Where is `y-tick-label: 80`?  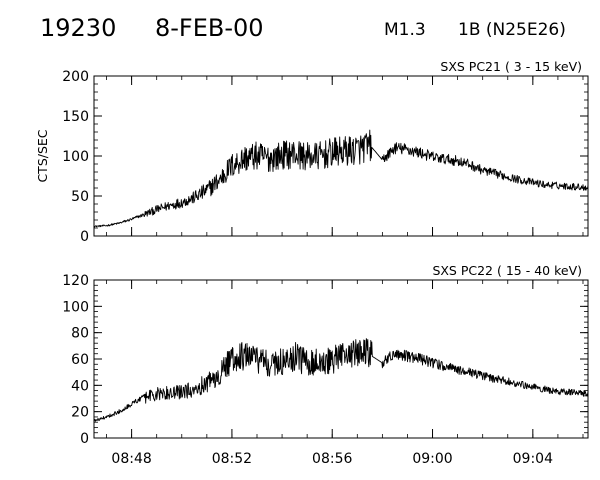
y-tick-label: 80 is located at coordinates (80, 334).